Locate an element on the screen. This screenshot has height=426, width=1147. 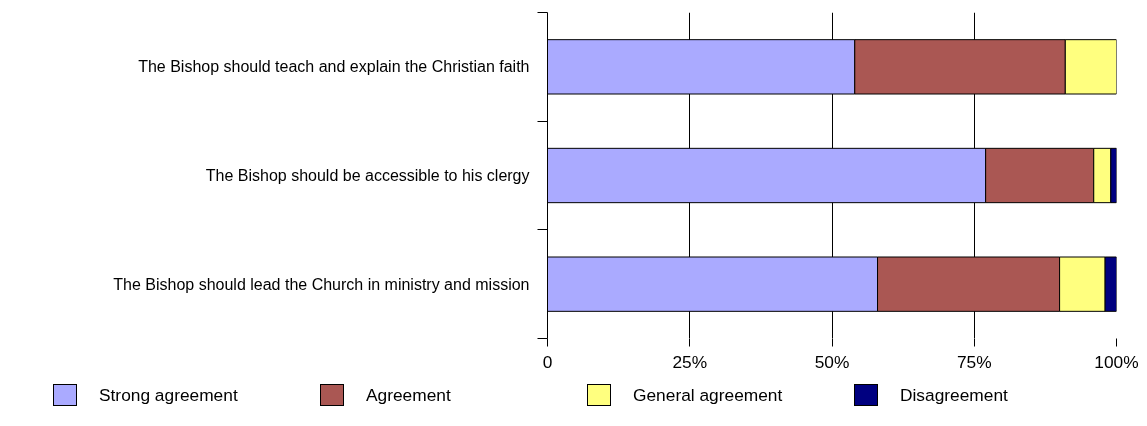
y-tick-label: The Bishop should teach and explain the Christian faith is located at coordinates (334, 67).